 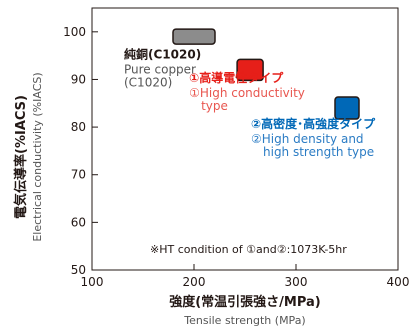 What do you see at coordinates (194, 282) in the screenshot?
I see `x-tick-label: 200` at bounding box center [194, 282].